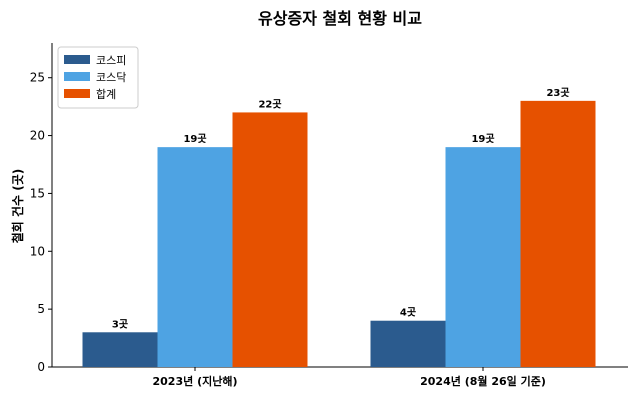 Image resolution: width=640 pixels, height=405 pixels. Describe the element at coordinates (269, 104) in the screenshot. I see `data-label: 22곳` at that location.